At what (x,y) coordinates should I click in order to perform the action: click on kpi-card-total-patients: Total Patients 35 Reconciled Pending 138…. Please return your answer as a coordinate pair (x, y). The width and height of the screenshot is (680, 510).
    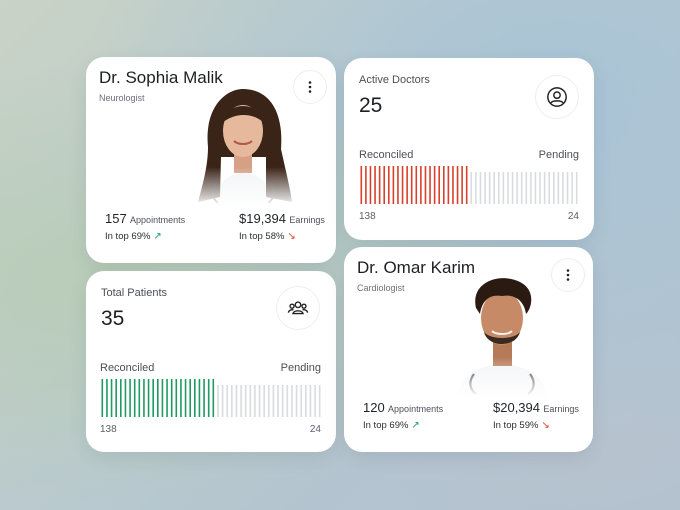
    Looking at the image, I should click on (211, 361).